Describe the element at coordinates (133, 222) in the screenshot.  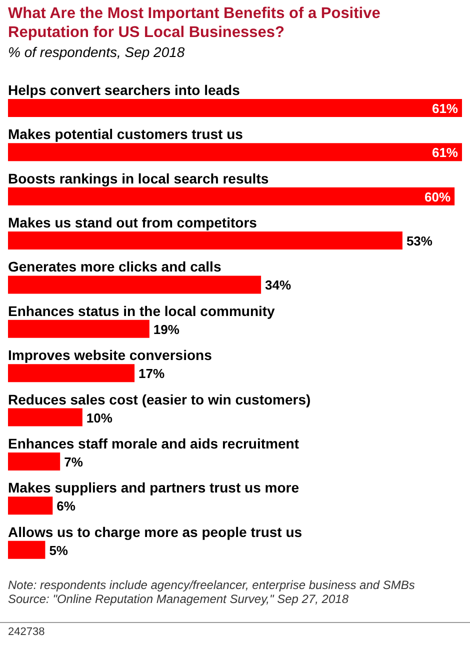
I see `y-tick-label: Makes us stand out from competitors` at that location.